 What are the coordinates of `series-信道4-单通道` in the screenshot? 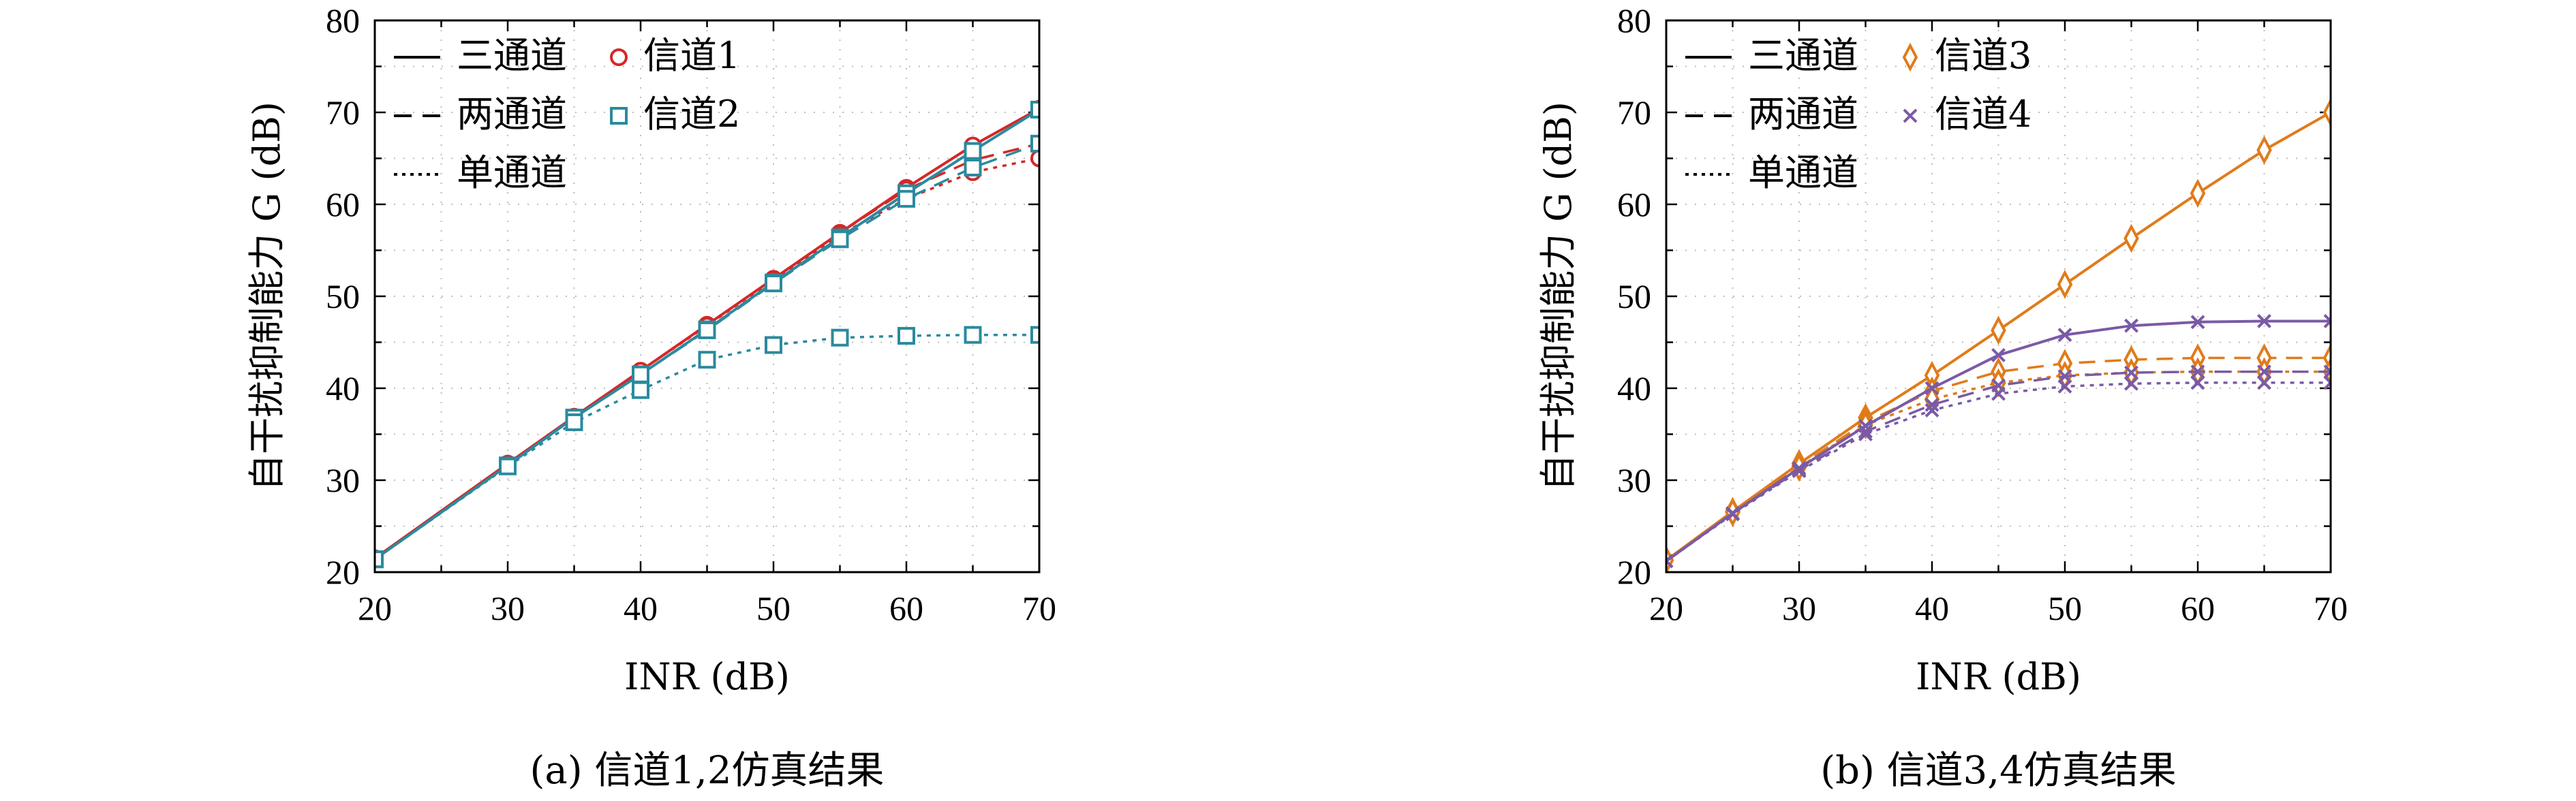 It's located at (1998, 472).